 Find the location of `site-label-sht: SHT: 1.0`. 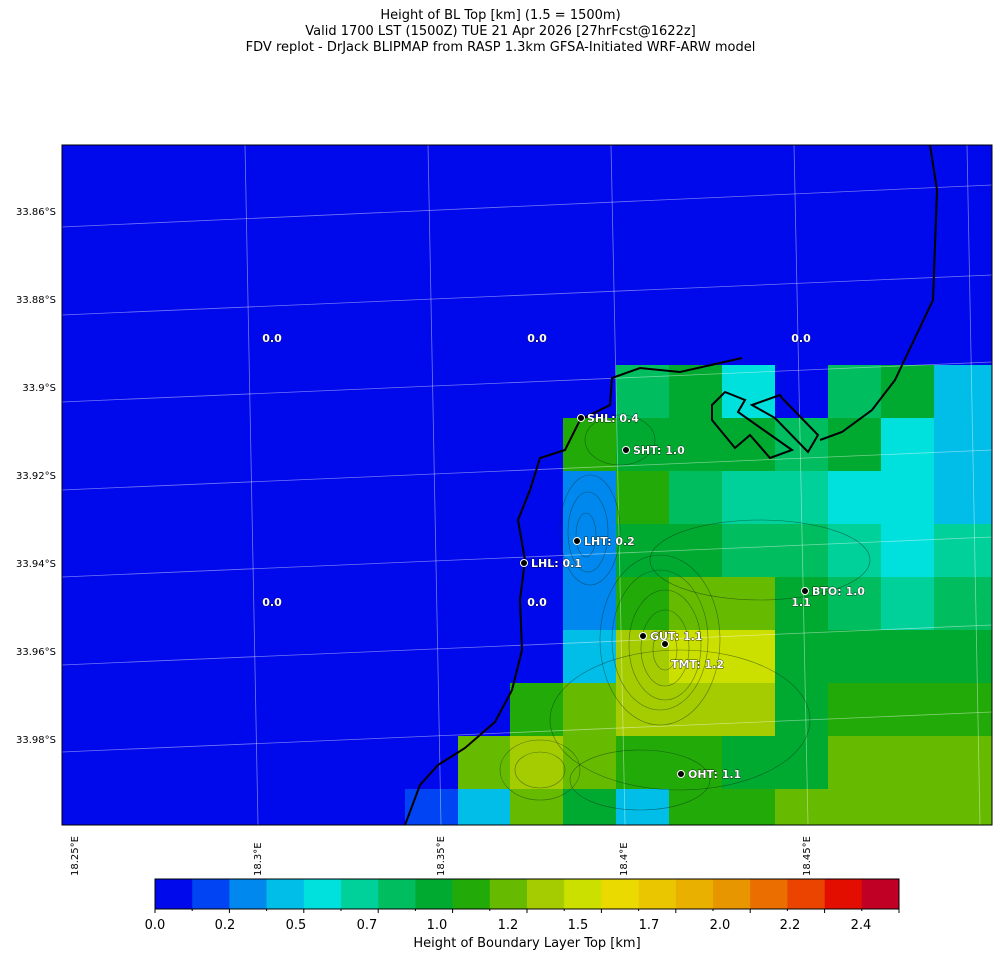

site-label-sht: SHT: 1.0 is located at coordinates (659, 450).